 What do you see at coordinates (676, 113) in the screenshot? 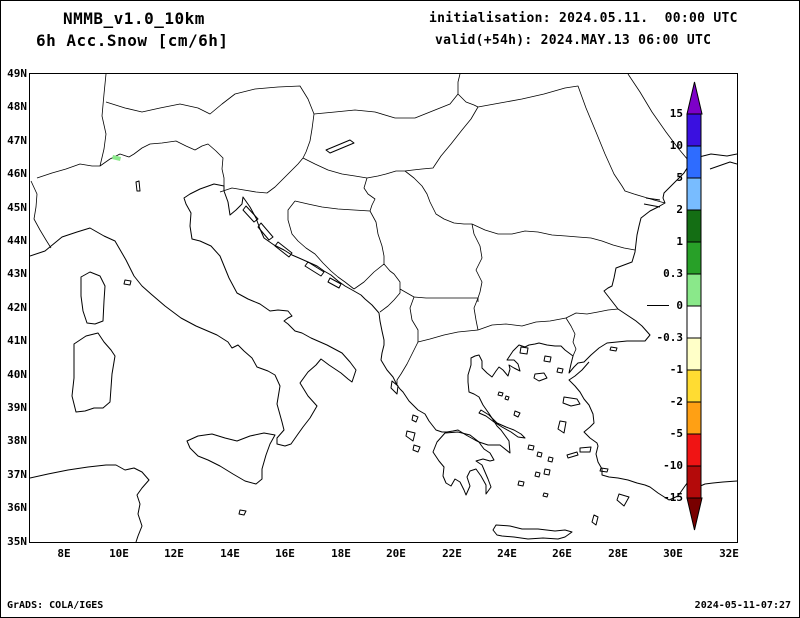
I see `colorbar-label-15: 15` at bounding box center [676, 113].